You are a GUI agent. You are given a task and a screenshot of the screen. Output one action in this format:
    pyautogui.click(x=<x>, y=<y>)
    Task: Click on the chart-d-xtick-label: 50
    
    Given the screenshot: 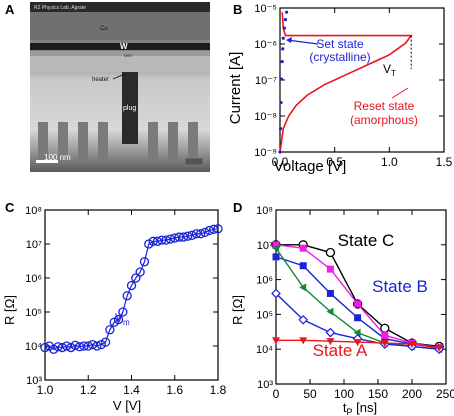 What is the action you would take?
    pyautogui.click(x=310, y=394)
    